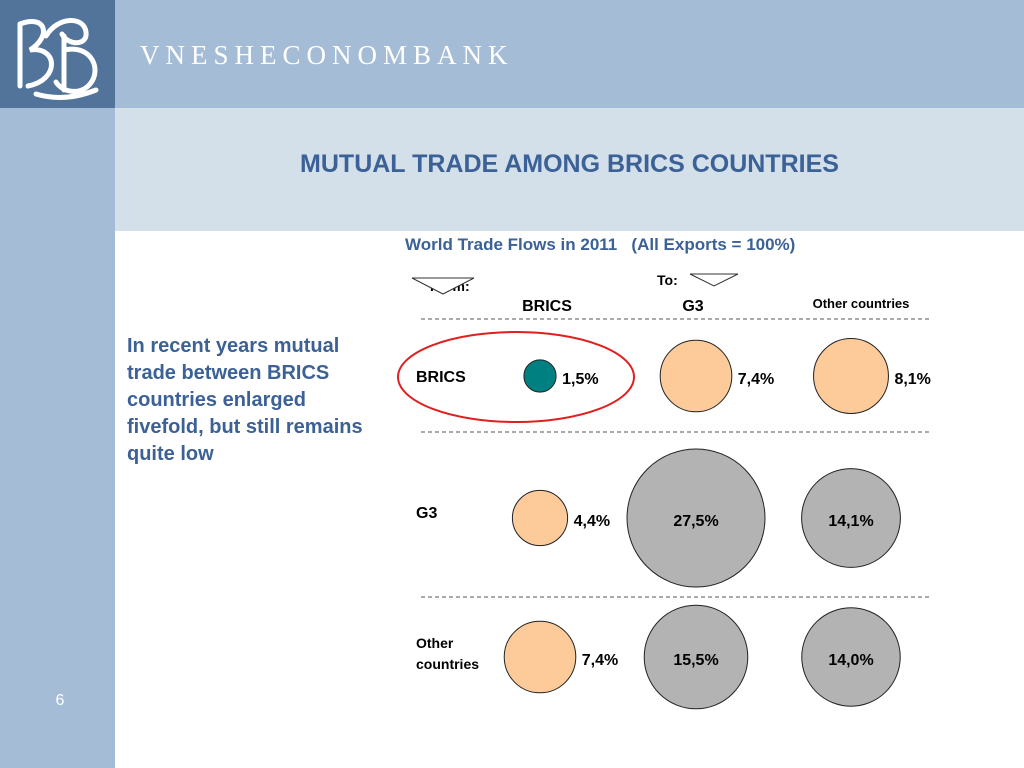 Image resolution: width=1024 pixels, height=768 pixels. What do you see at coordinates (714, 280) in the screenshot?
I see `to-arrow-icon` at bounding box center [714, 280].